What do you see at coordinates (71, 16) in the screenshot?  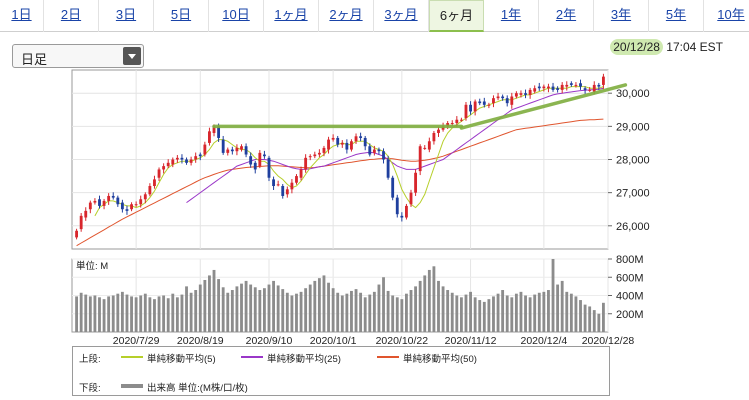 I see `tab-1: 2日` at bounding box center [71, 16].